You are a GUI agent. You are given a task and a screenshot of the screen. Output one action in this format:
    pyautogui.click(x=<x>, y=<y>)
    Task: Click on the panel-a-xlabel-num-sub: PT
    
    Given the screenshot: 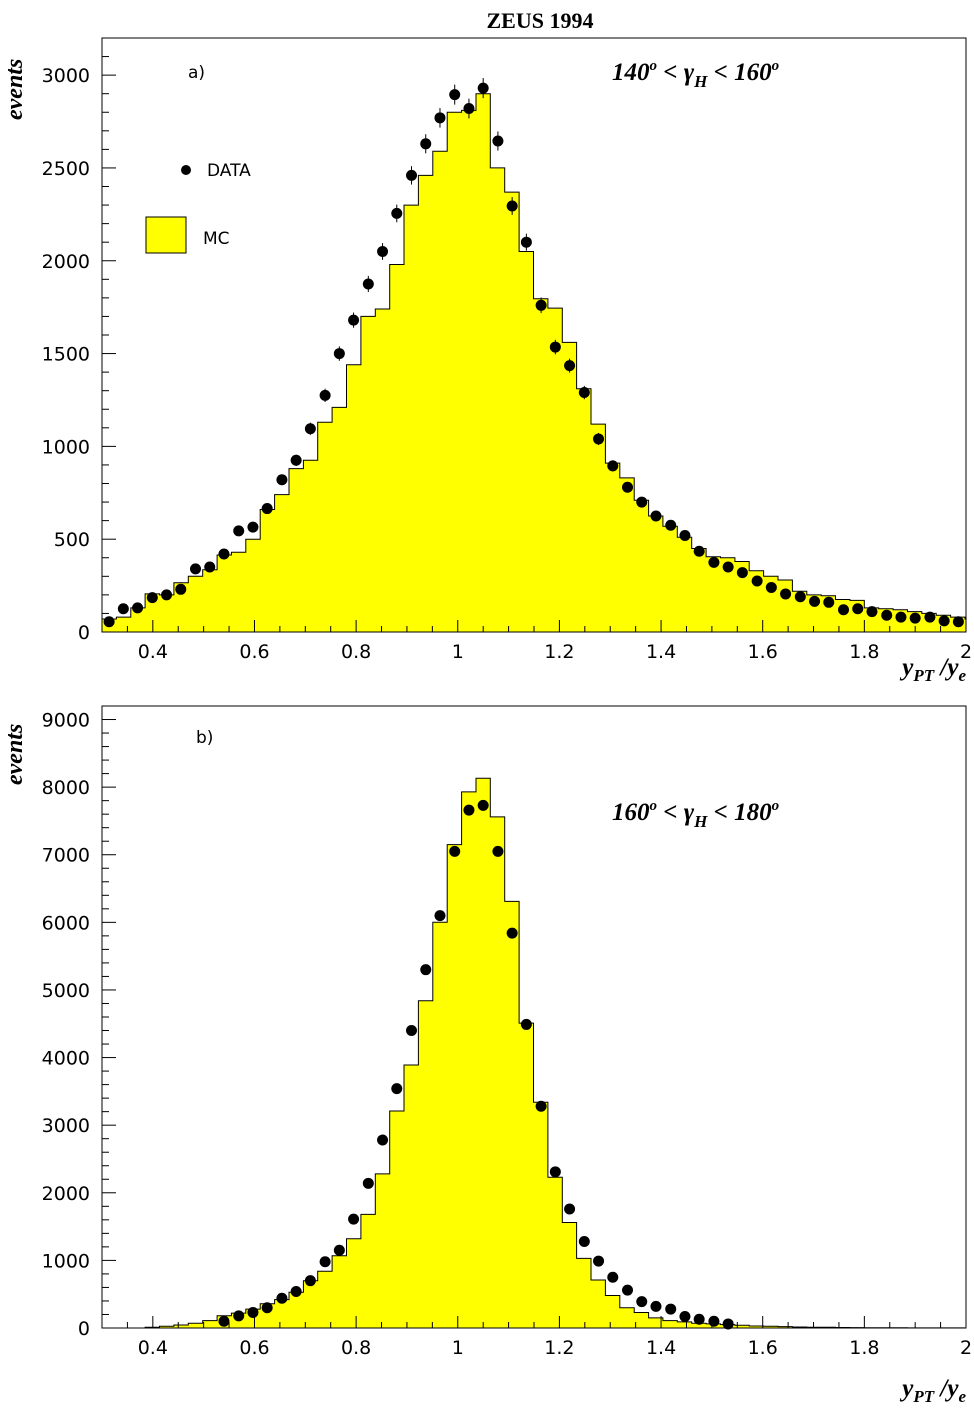 What is the action you would take?
    pyautogui.click(x=923, y=675)
    